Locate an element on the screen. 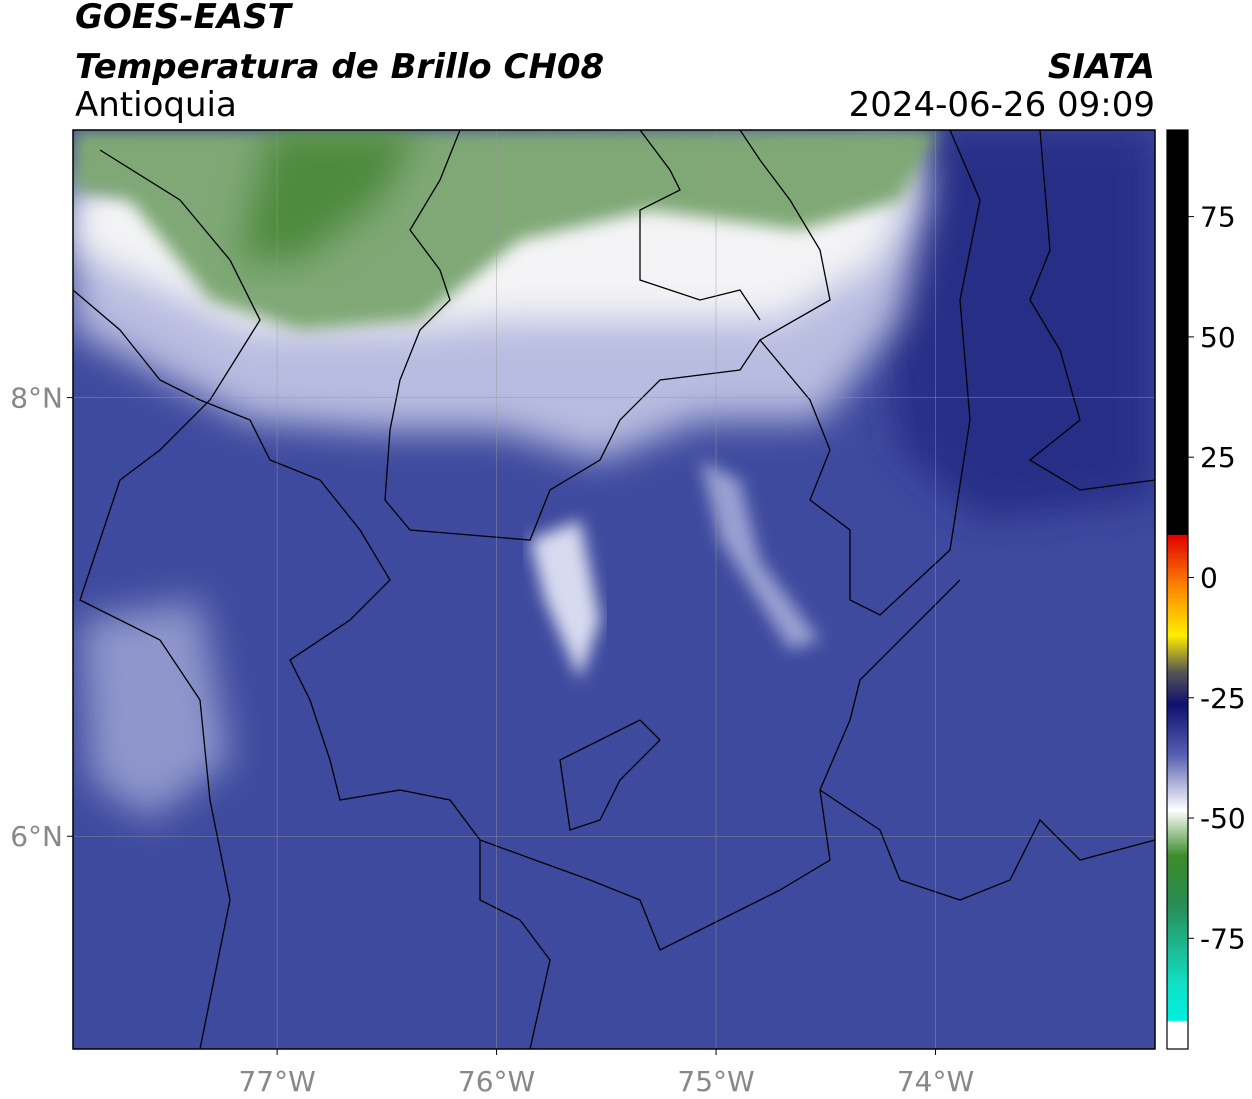  colorbar-tick-label: 0 is located at coordinates (1209, 577).